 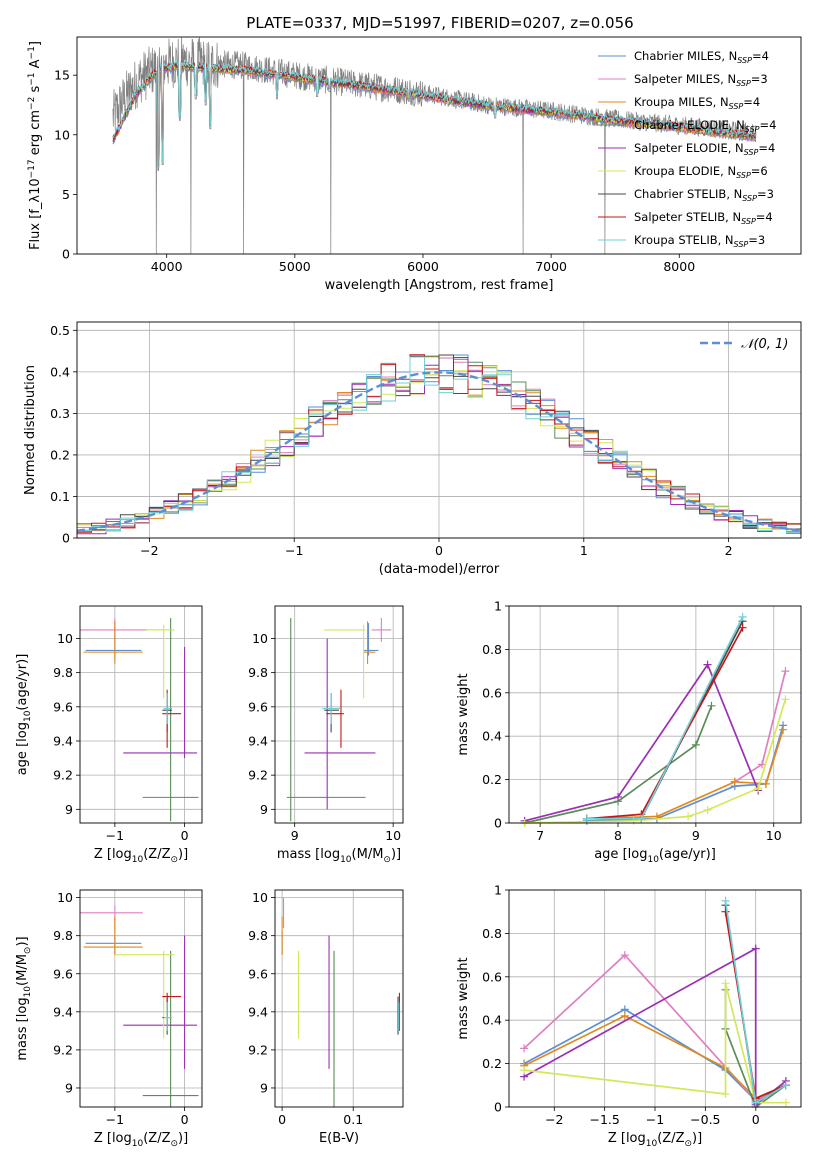 I want to click on spectrum-xtick-label: 7000, so click(x=551, y=266).